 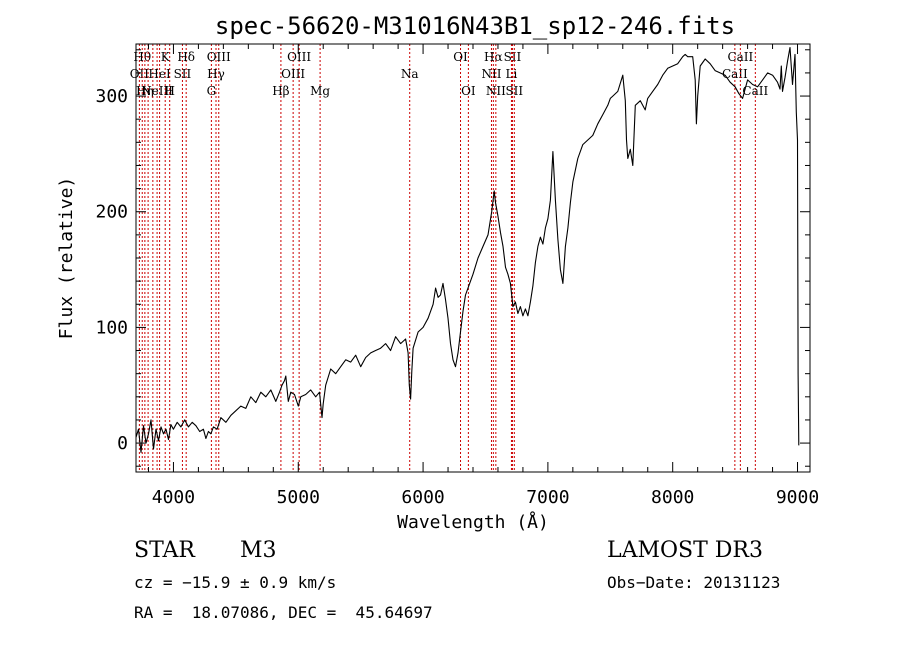 What do you see at coordinates (212, 91) in the screenshot?
I see `line-marker-label: G` at bounding box center [212, 91].